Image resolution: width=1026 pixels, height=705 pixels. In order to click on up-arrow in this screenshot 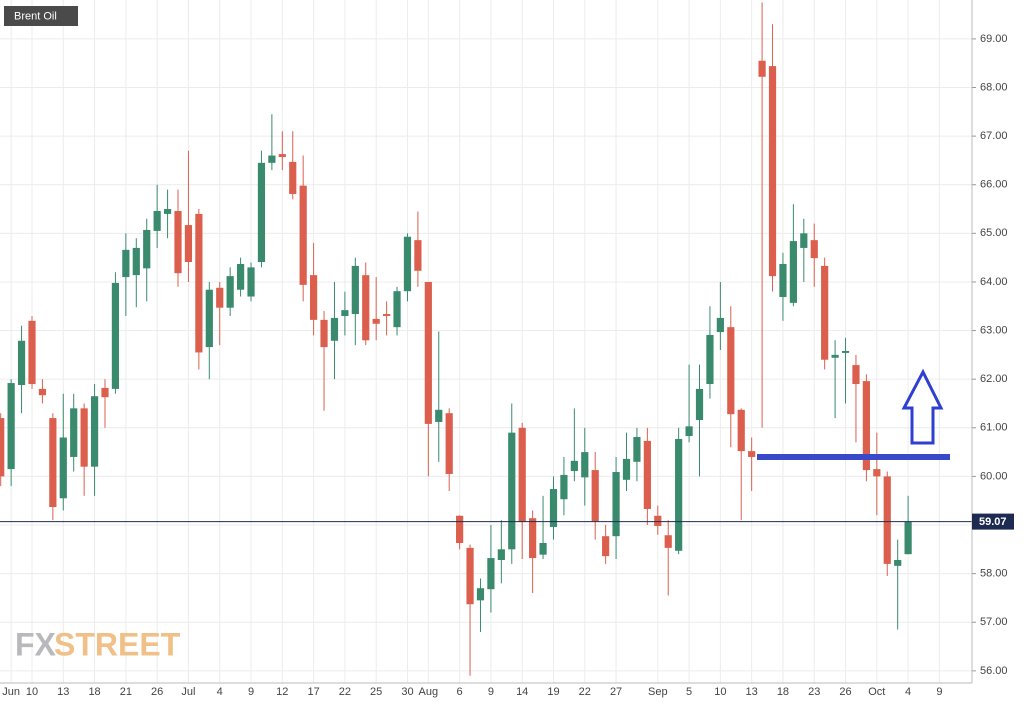, I will do `click(922, 406)`.